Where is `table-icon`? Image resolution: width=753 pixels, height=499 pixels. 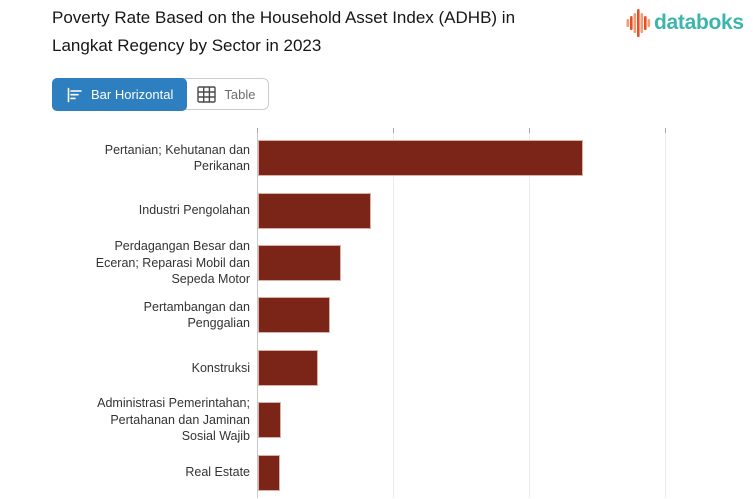 table-icon is located at coordinates (207, 94).